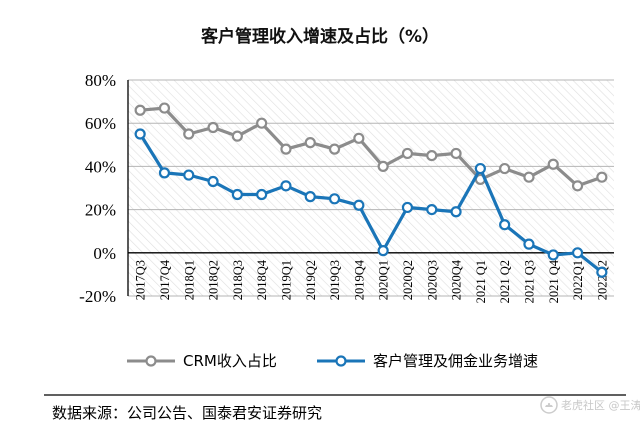  I want to click on x-tick-label: 2017Q4, so click(165, 279).